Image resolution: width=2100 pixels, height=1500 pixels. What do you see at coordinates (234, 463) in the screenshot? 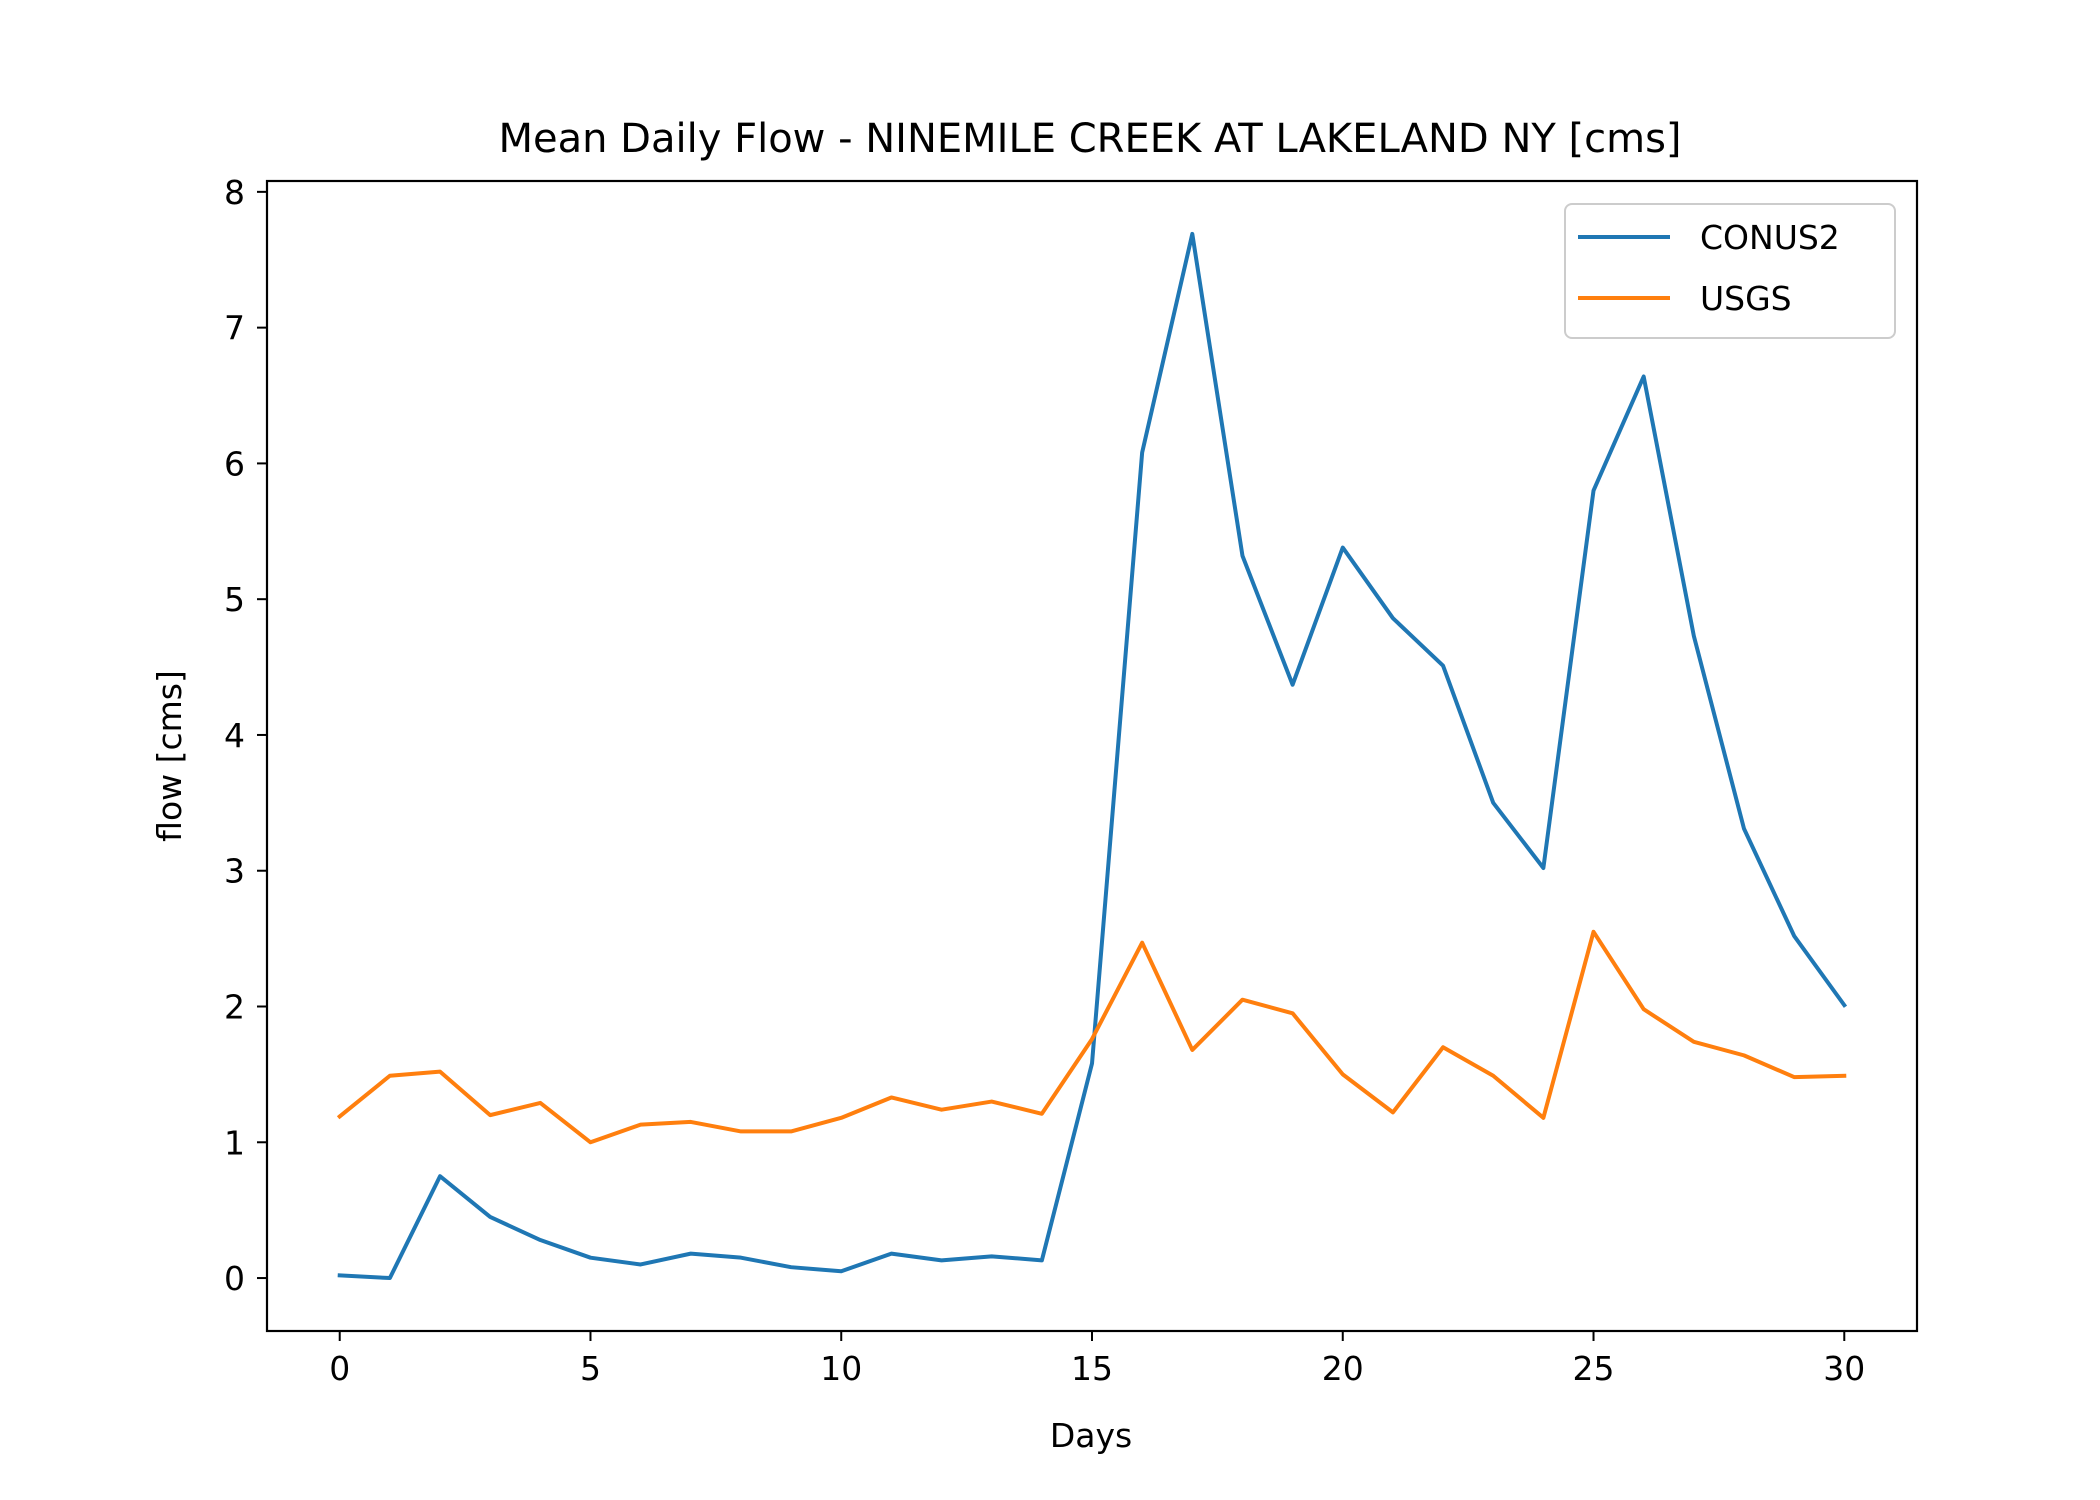
I see `y-tick-label: 6` at bounding box center [234, 463].